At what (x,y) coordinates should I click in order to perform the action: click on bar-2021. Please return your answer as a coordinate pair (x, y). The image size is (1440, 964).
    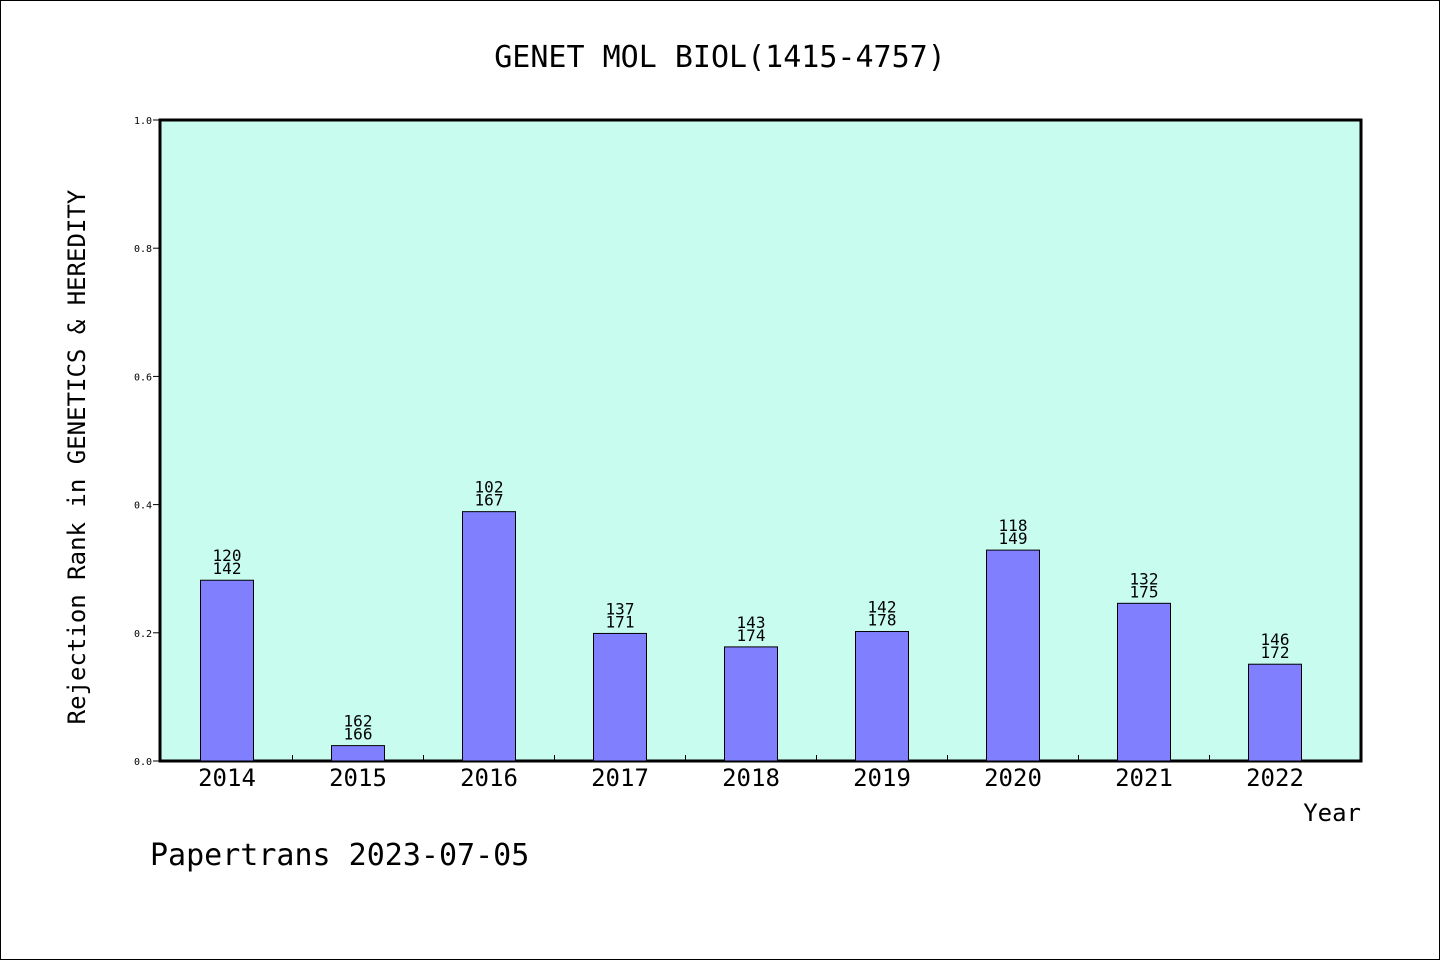
    Looking at the image, I should click on (1144, 682).